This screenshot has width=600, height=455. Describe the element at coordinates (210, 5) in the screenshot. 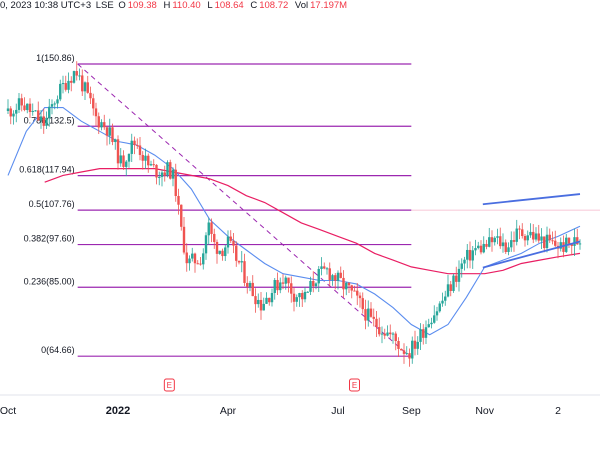

I see `ohlc-low-key: L` at that location.